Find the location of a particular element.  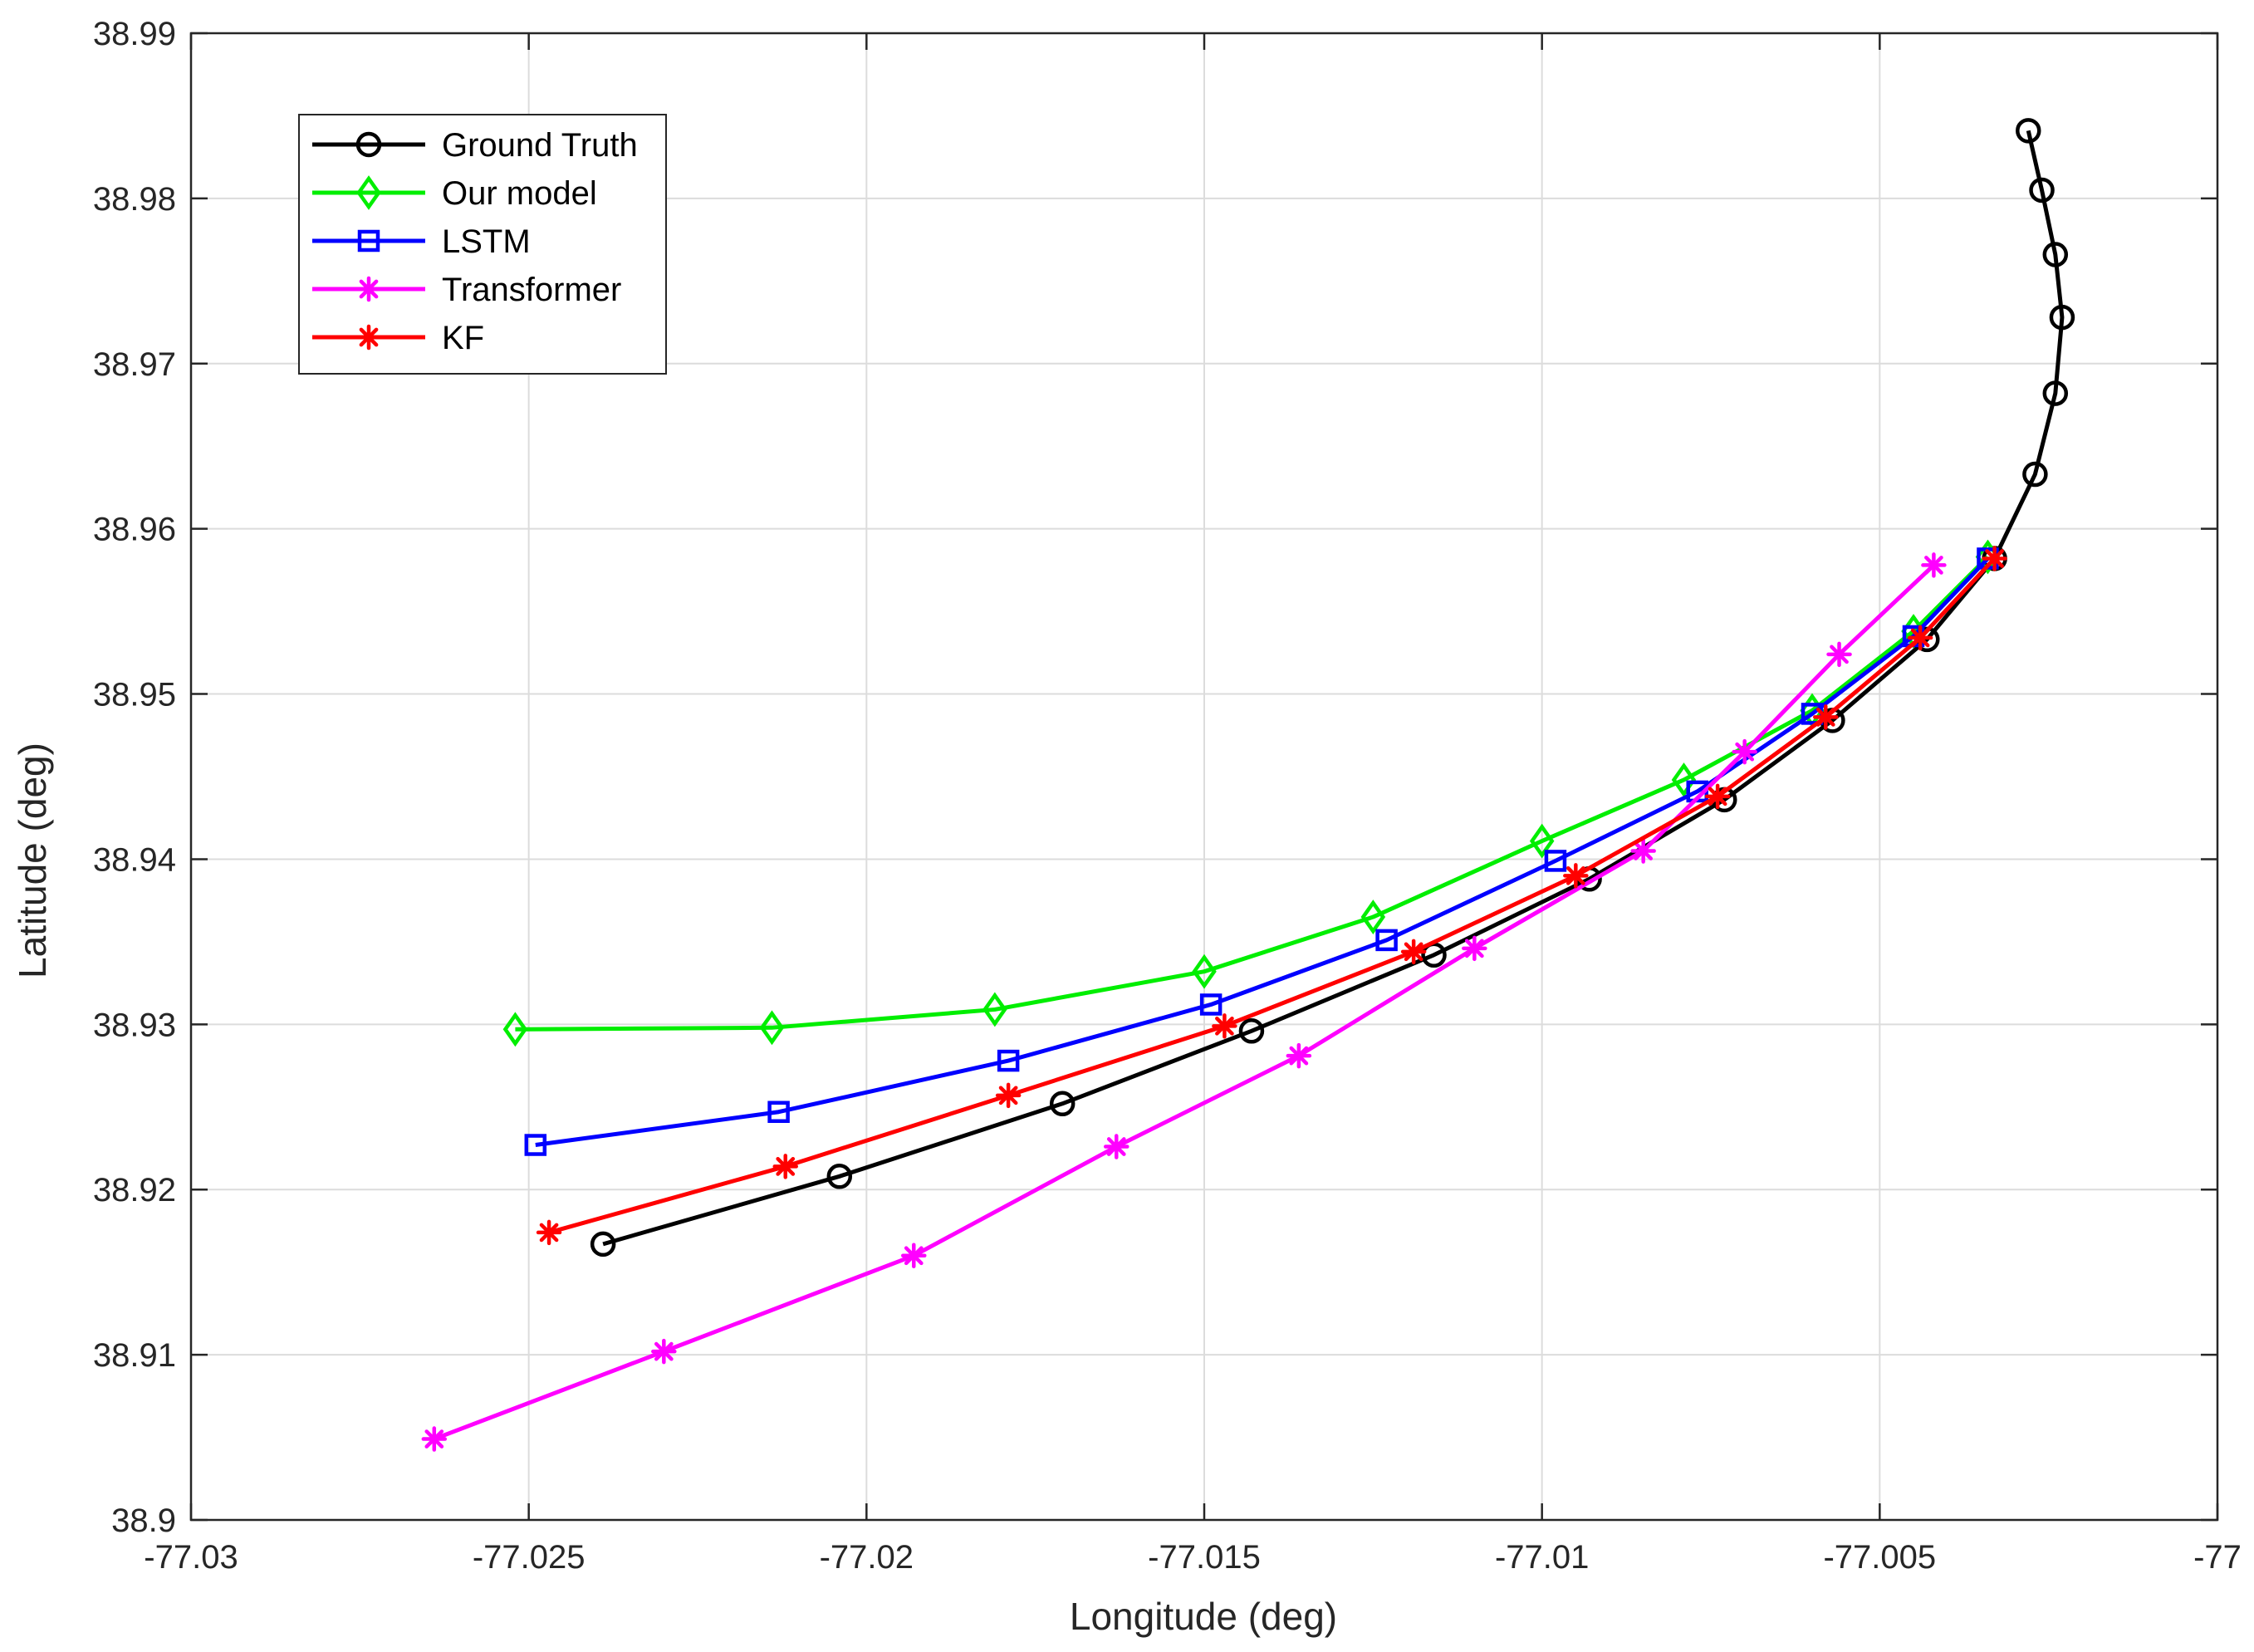

y-tick-label: 38.97 is located at coordinates (134, 364).